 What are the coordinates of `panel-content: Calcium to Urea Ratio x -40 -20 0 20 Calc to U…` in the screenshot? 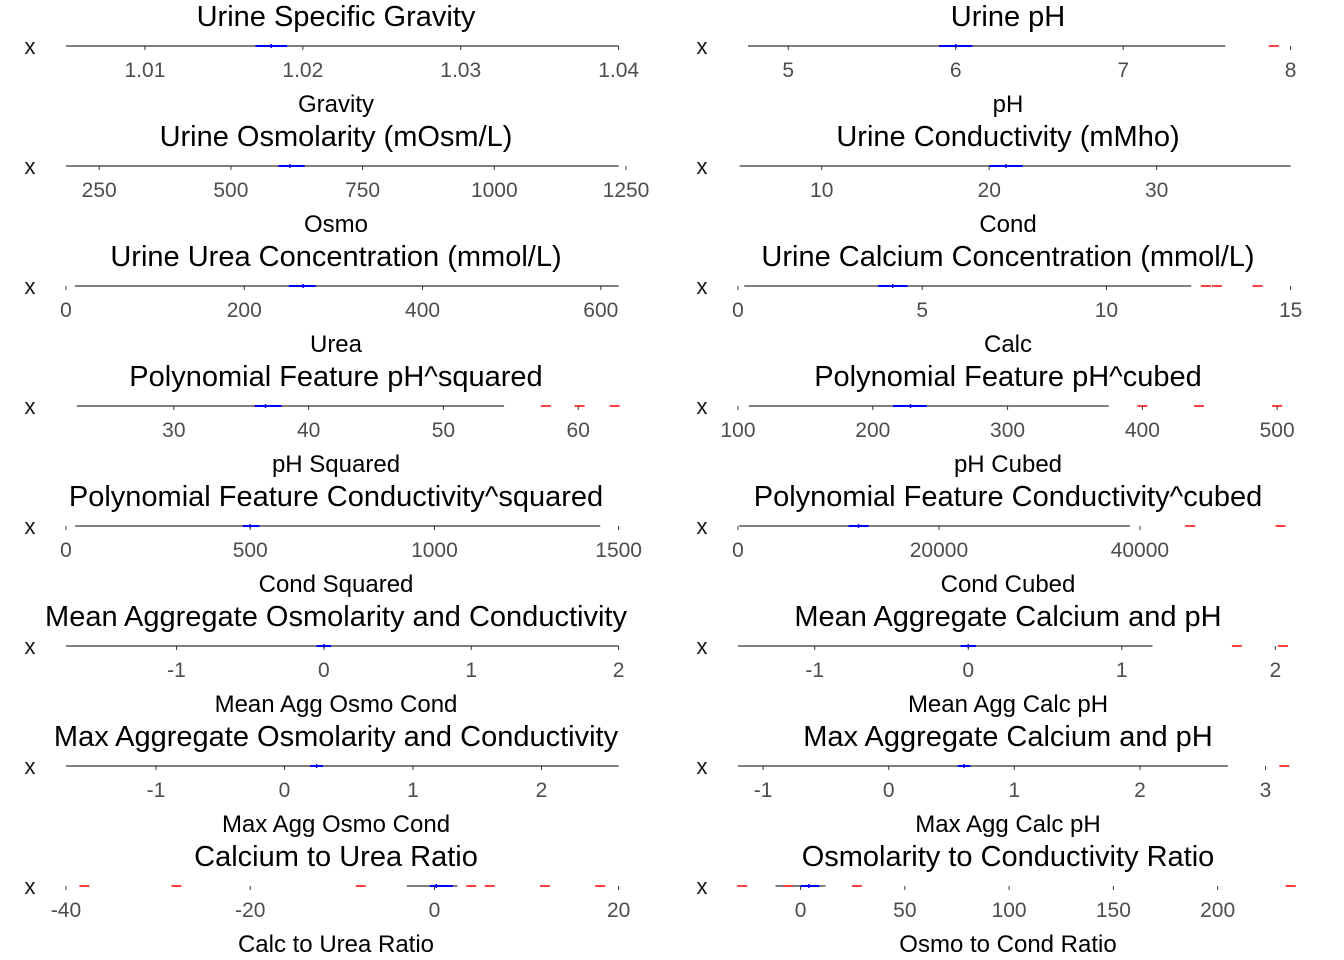 It's located at (328, 899).